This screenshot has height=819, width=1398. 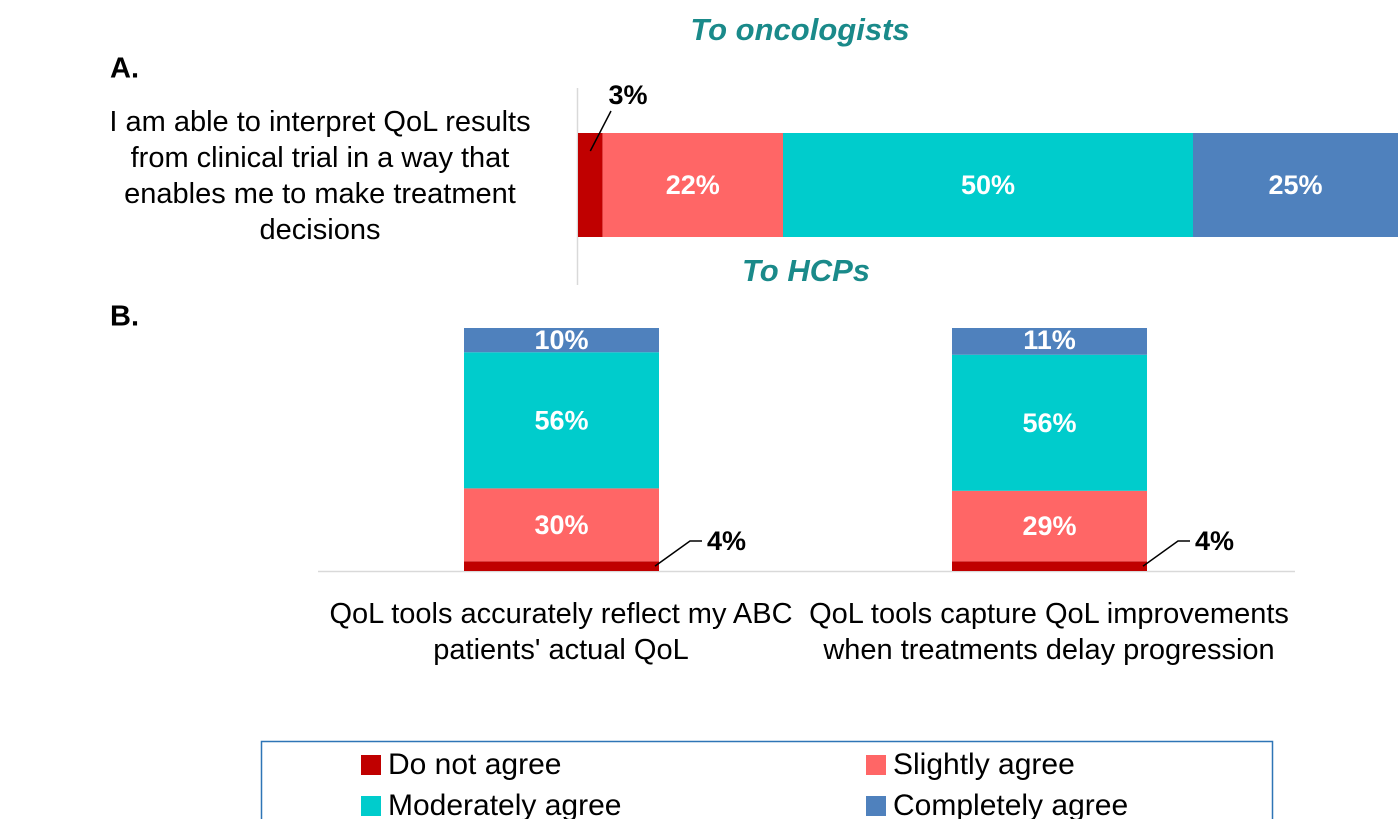 I want to click on data-label: 10%, so click(x=561, y=340).